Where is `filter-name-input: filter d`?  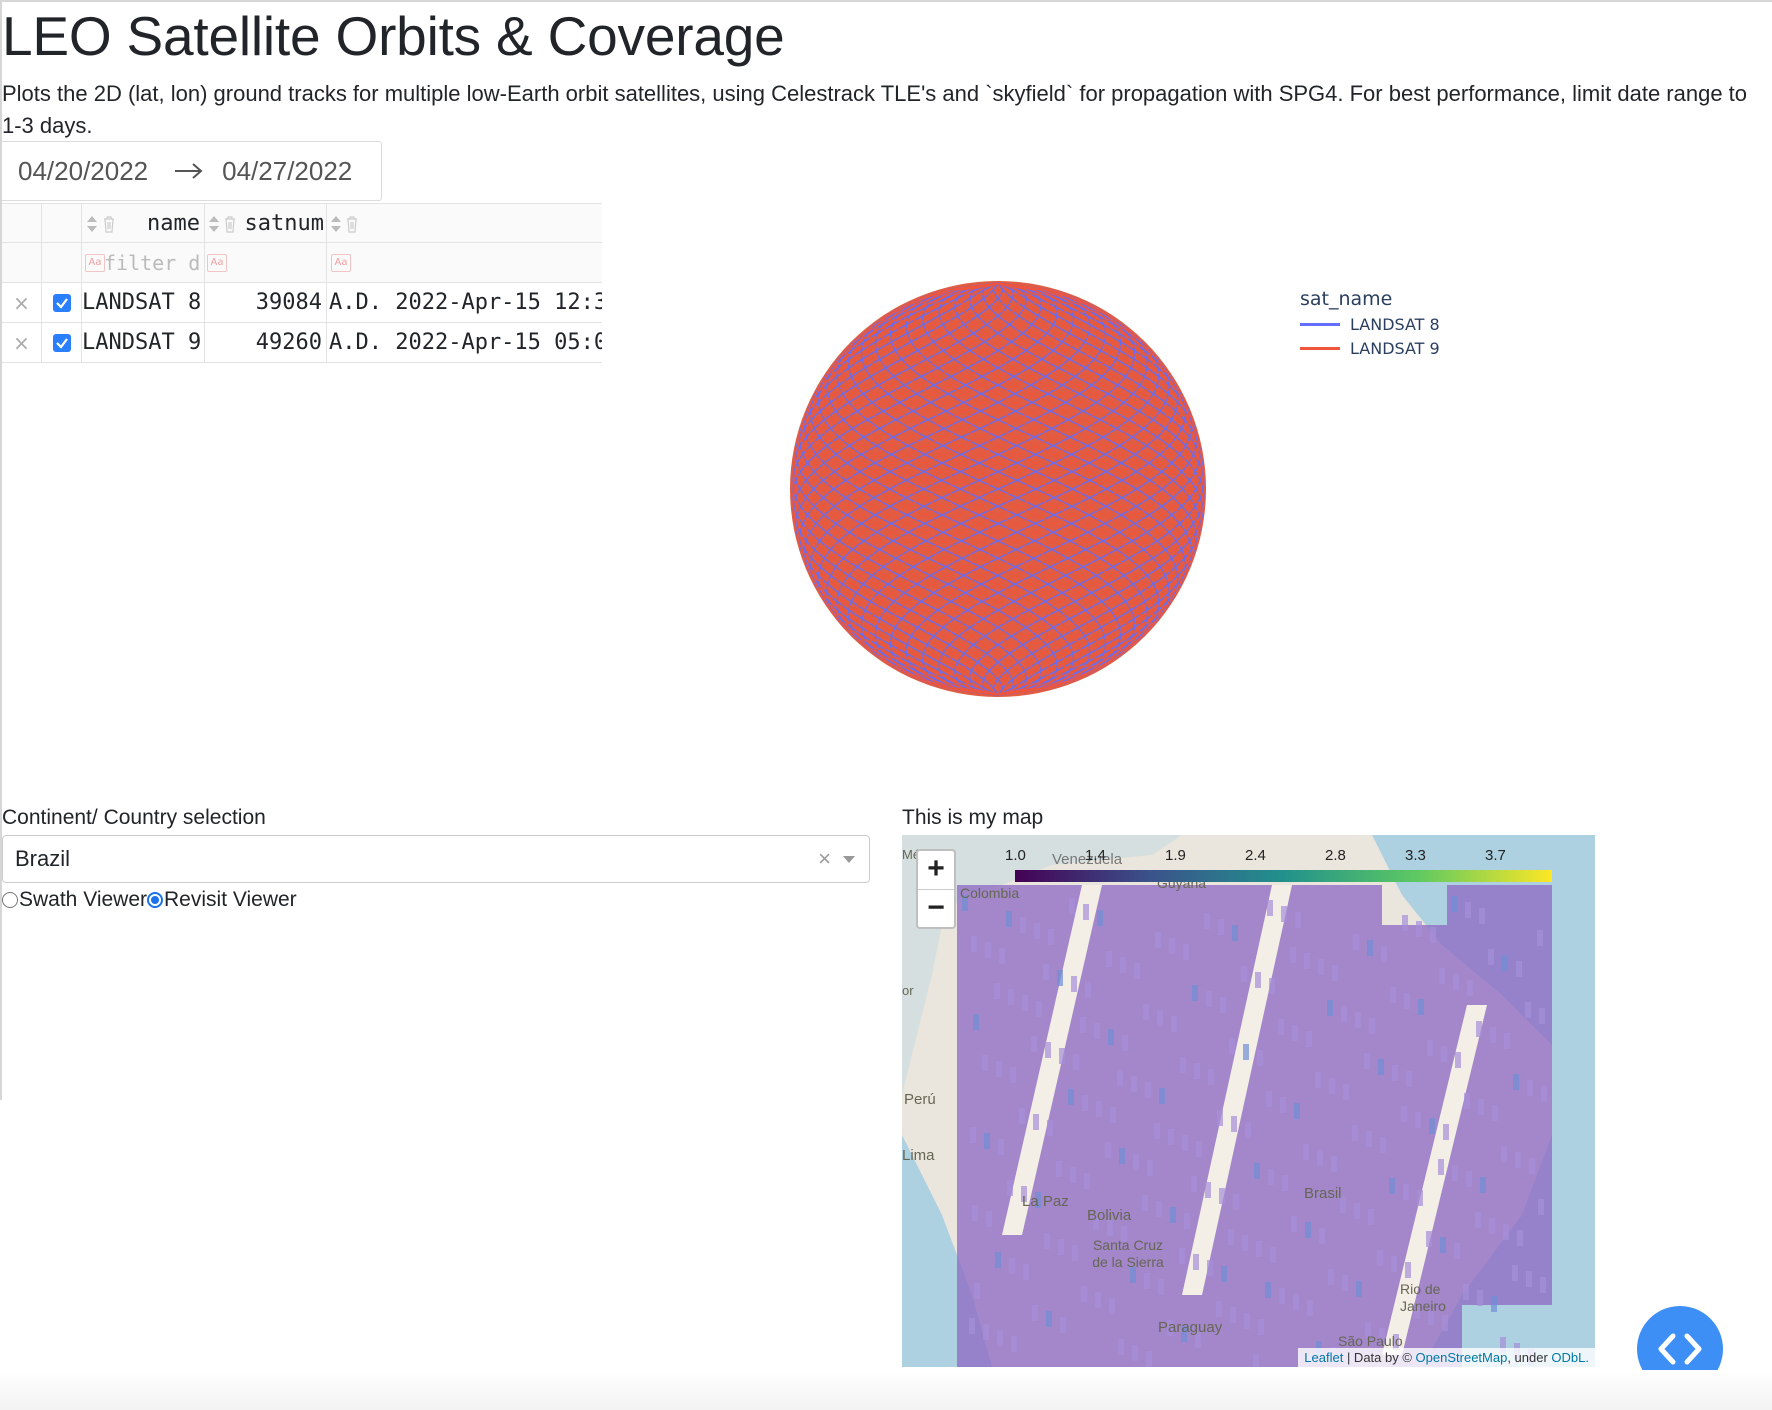
filter-name-input: filter d is located at coordinates (152, 263).